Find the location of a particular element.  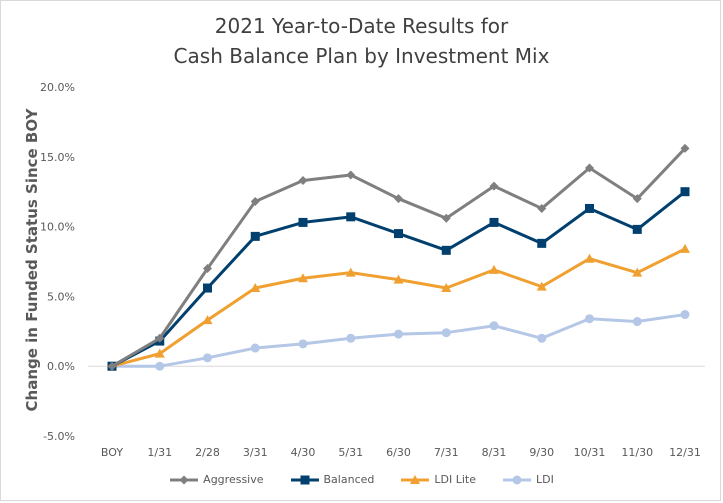

x-tick-label: 1/31 is located at coordinates (159, 452).